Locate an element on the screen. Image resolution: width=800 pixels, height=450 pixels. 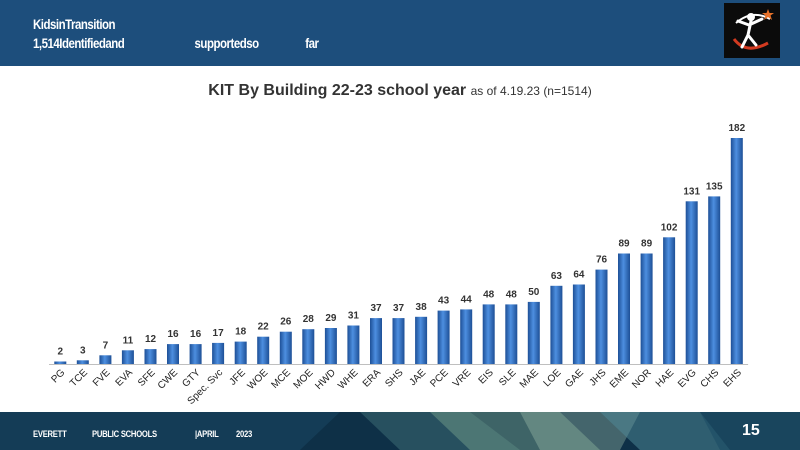
data-label: 11 is located at coordinates (128, 340).